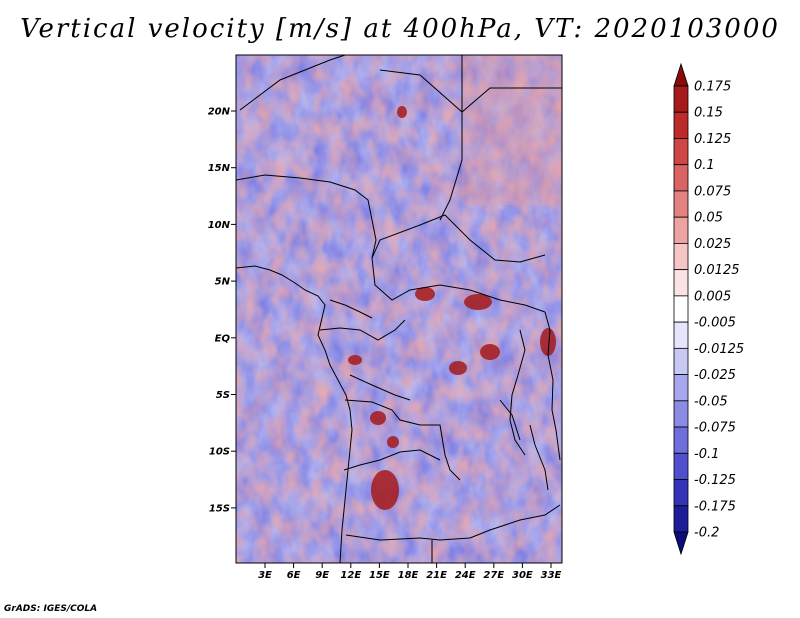 The image size is (800, 618). I want to click on lon-tick-label: 3E, so click(265, 575).